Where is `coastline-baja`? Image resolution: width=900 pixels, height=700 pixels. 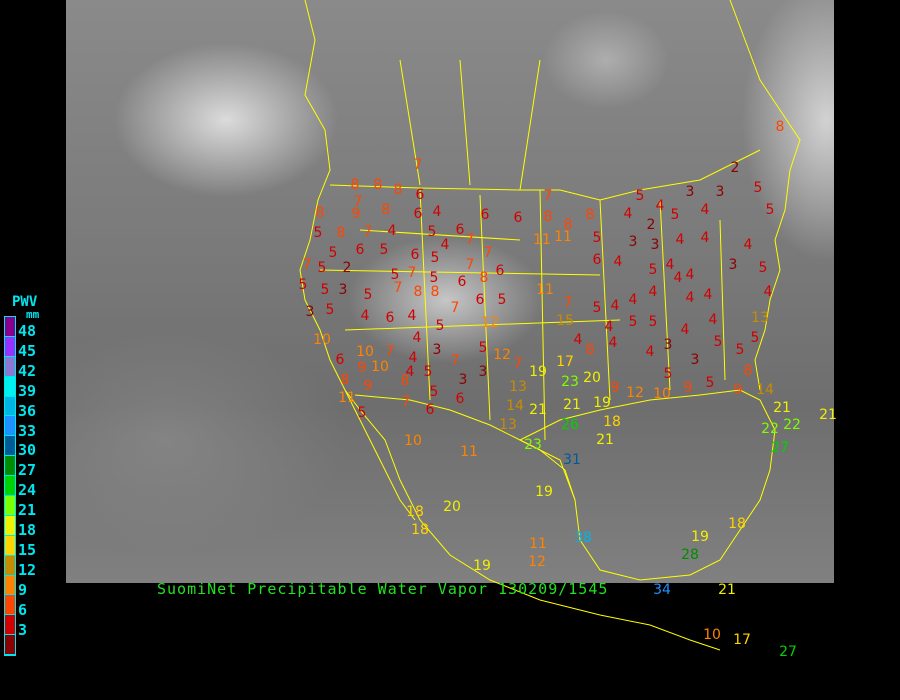
coastline-baja is located at coordinates (380, 455).